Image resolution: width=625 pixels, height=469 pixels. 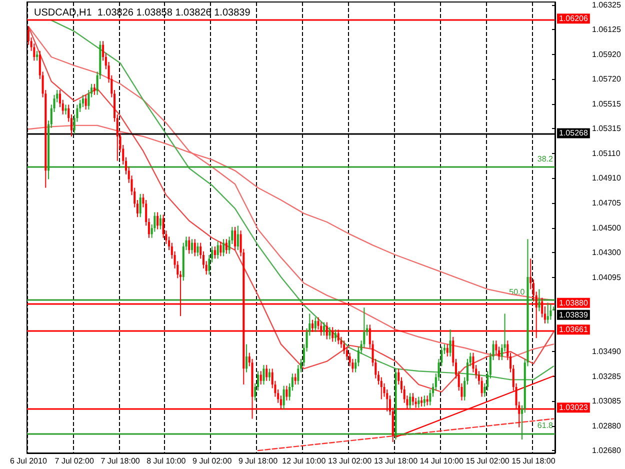 I want to click on y-tick-label: 1.04500, so click(x=607, y=228).